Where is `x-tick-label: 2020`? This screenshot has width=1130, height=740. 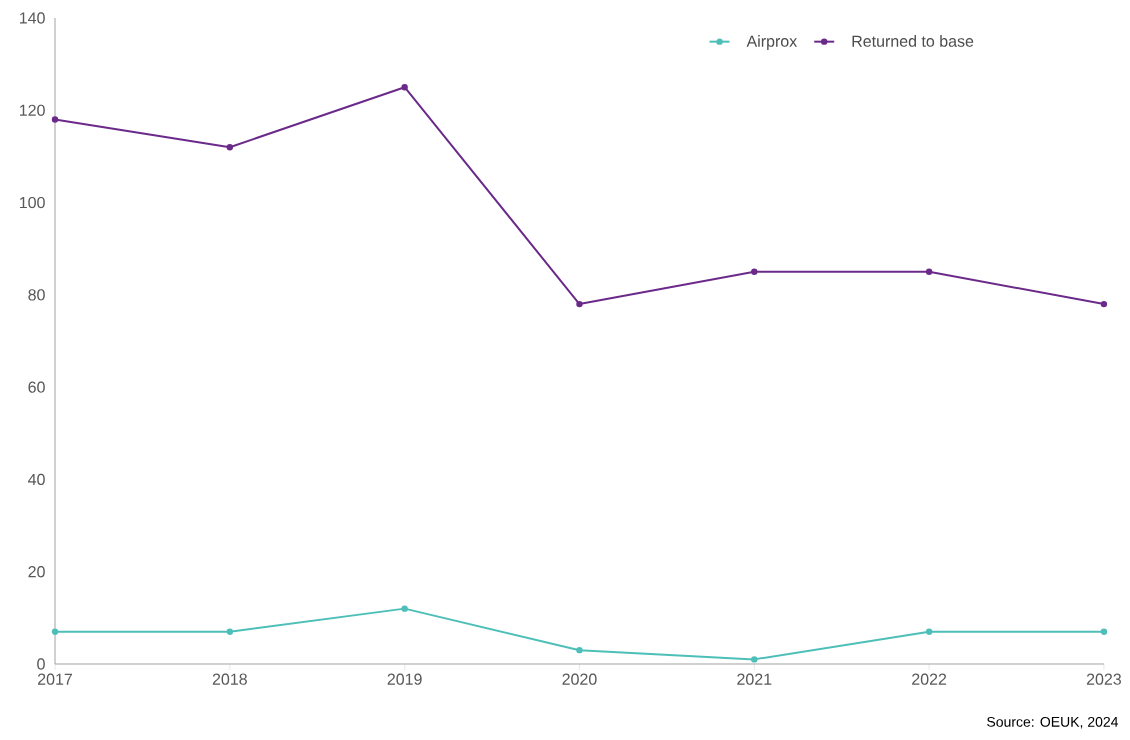 x-tick-label: 2020 is located at coordinates (579, 679).